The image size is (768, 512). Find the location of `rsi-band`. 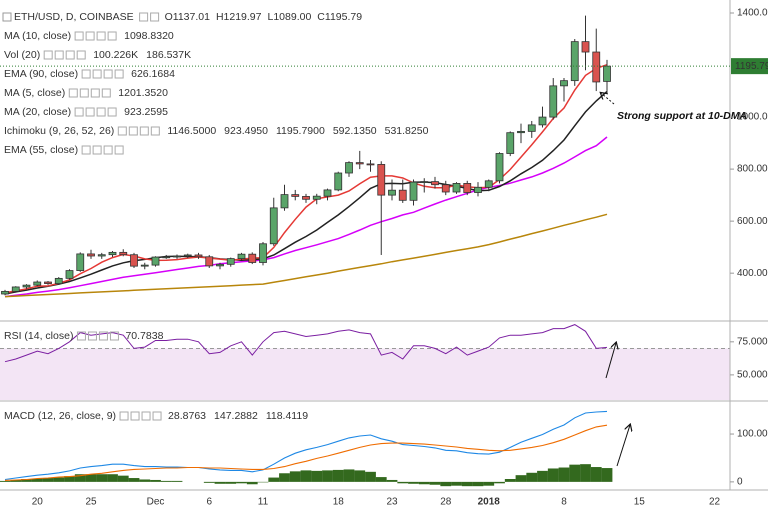

rsi-band is located at coordinates (365, 374).